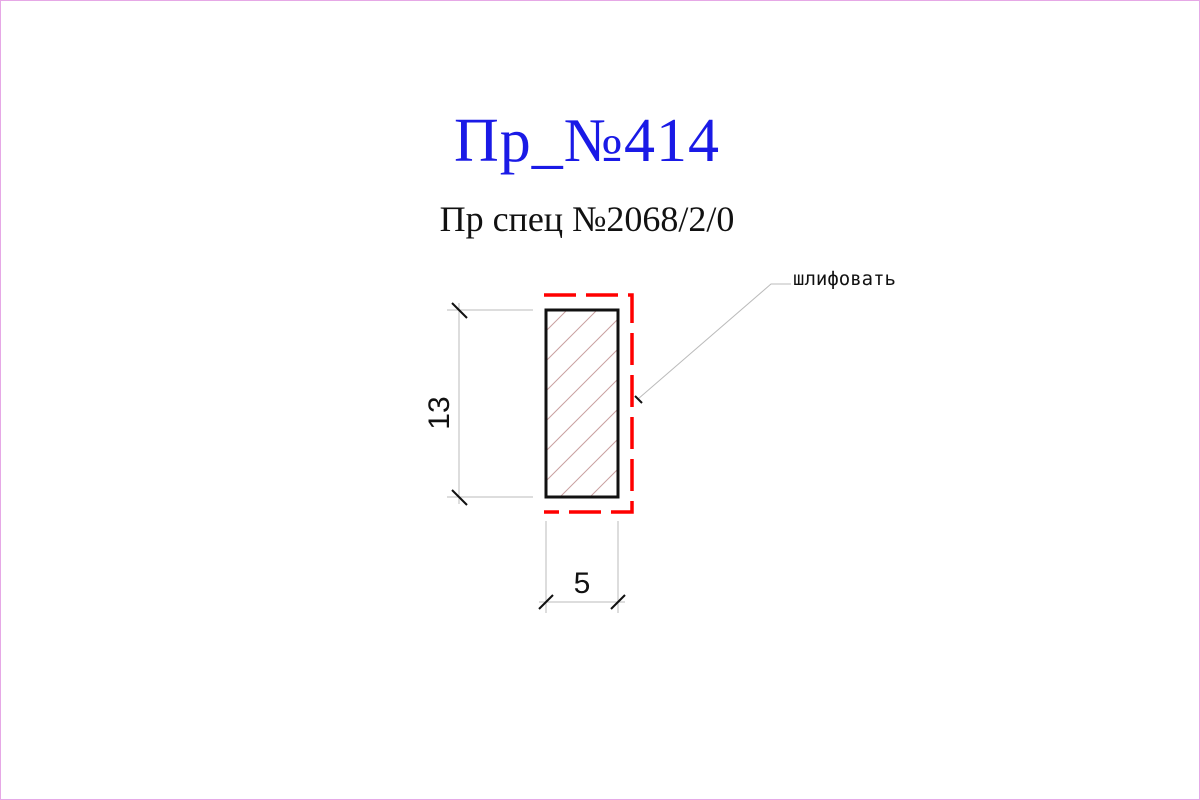  I want to click on height-tick-top, so click(459, 310).